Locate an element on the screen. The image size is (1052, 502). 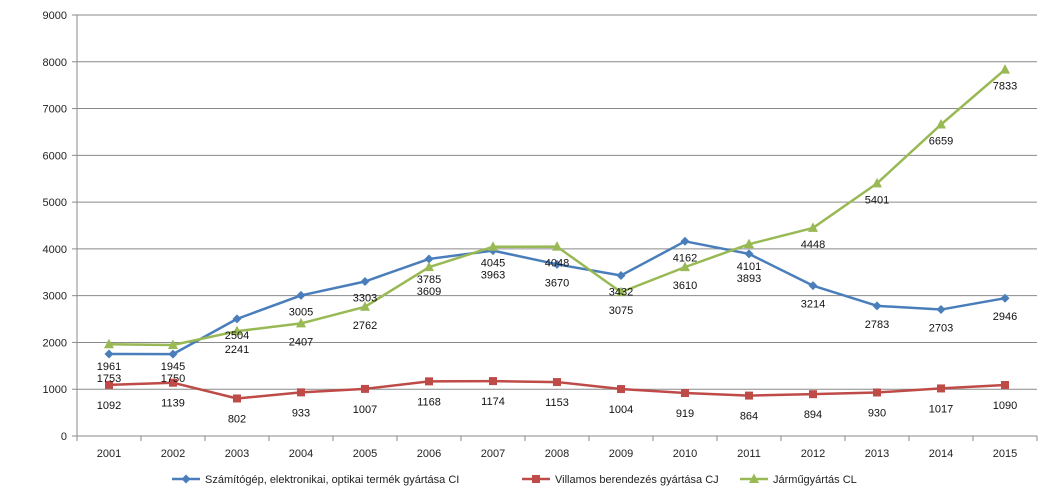
data-label: 919 is located at coordinates (685, 414).